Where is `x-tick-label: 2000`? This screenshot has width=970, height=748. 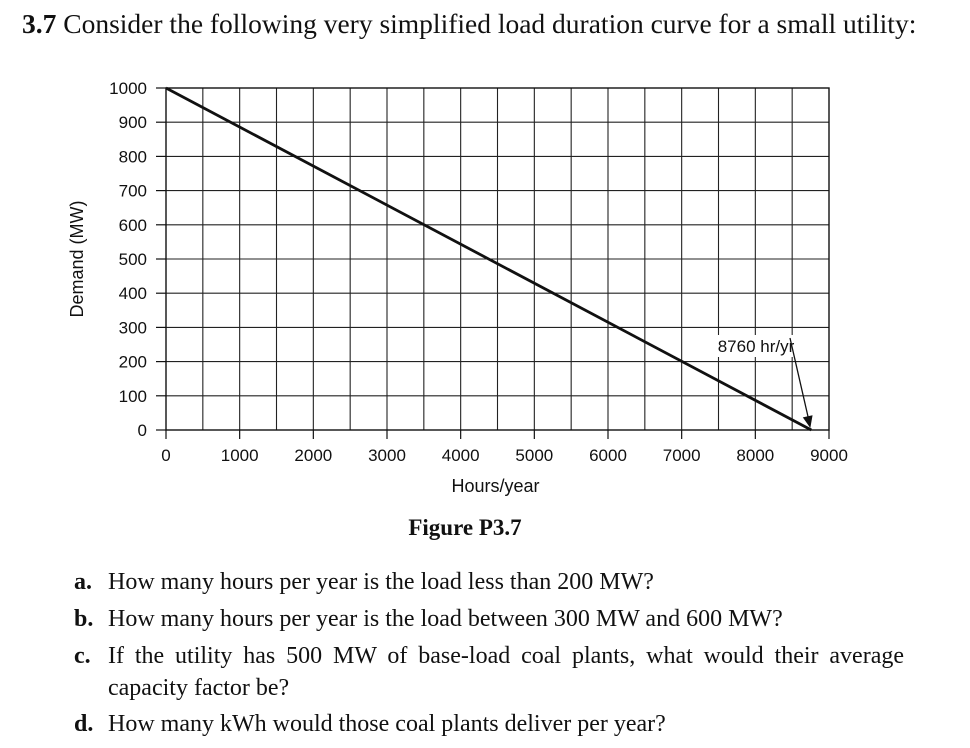 x-tick-label: 2000 is located at coordinates (313, 455).